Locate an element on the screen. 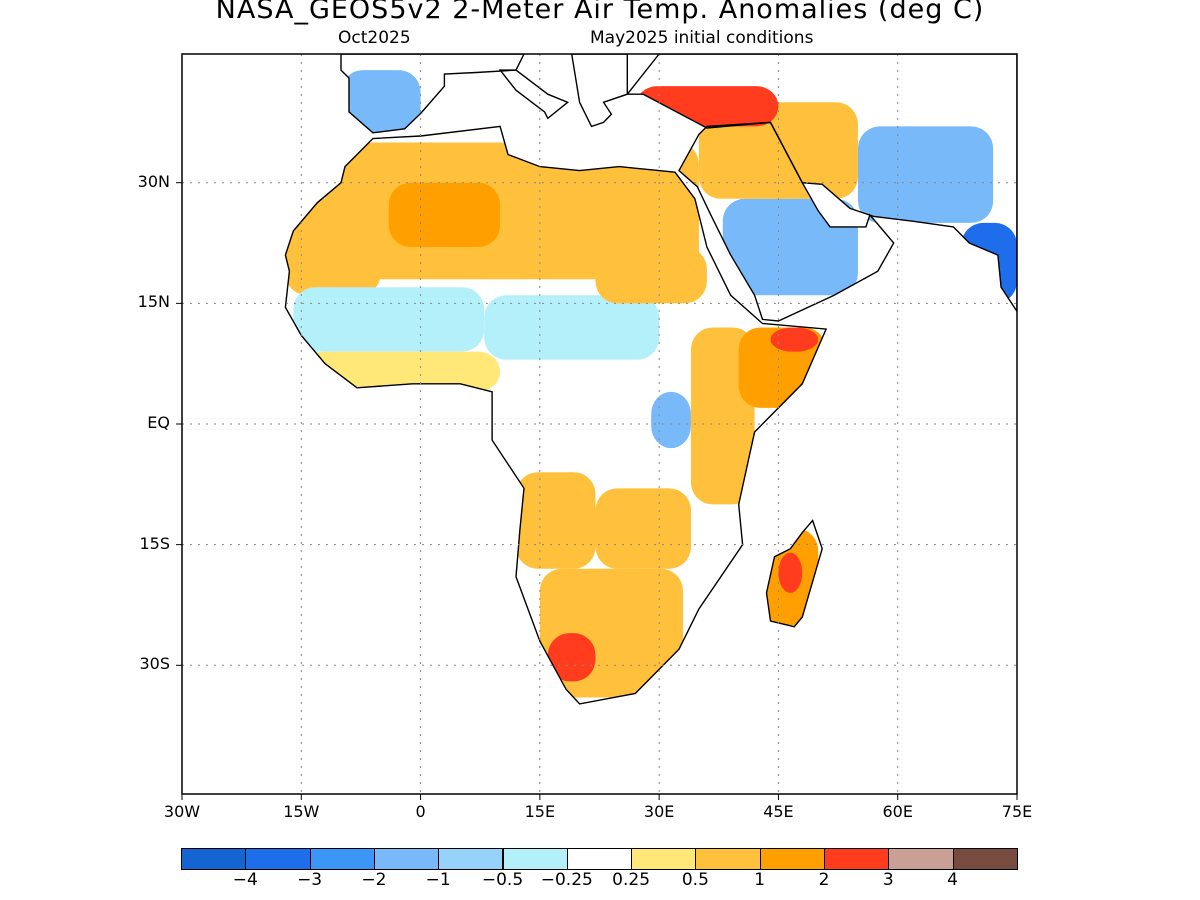  colorbar-label: −3 is located at coordinates (310, 880).